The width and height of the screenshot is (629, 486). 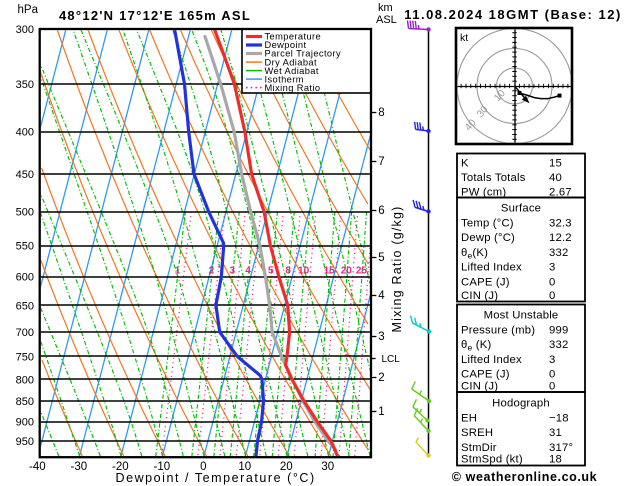 What do you see at coordinates (397, 269) in the screenshot?
I see `svg-text: Mixing Ratio (g/kg)` at bounding box center [397, 269].